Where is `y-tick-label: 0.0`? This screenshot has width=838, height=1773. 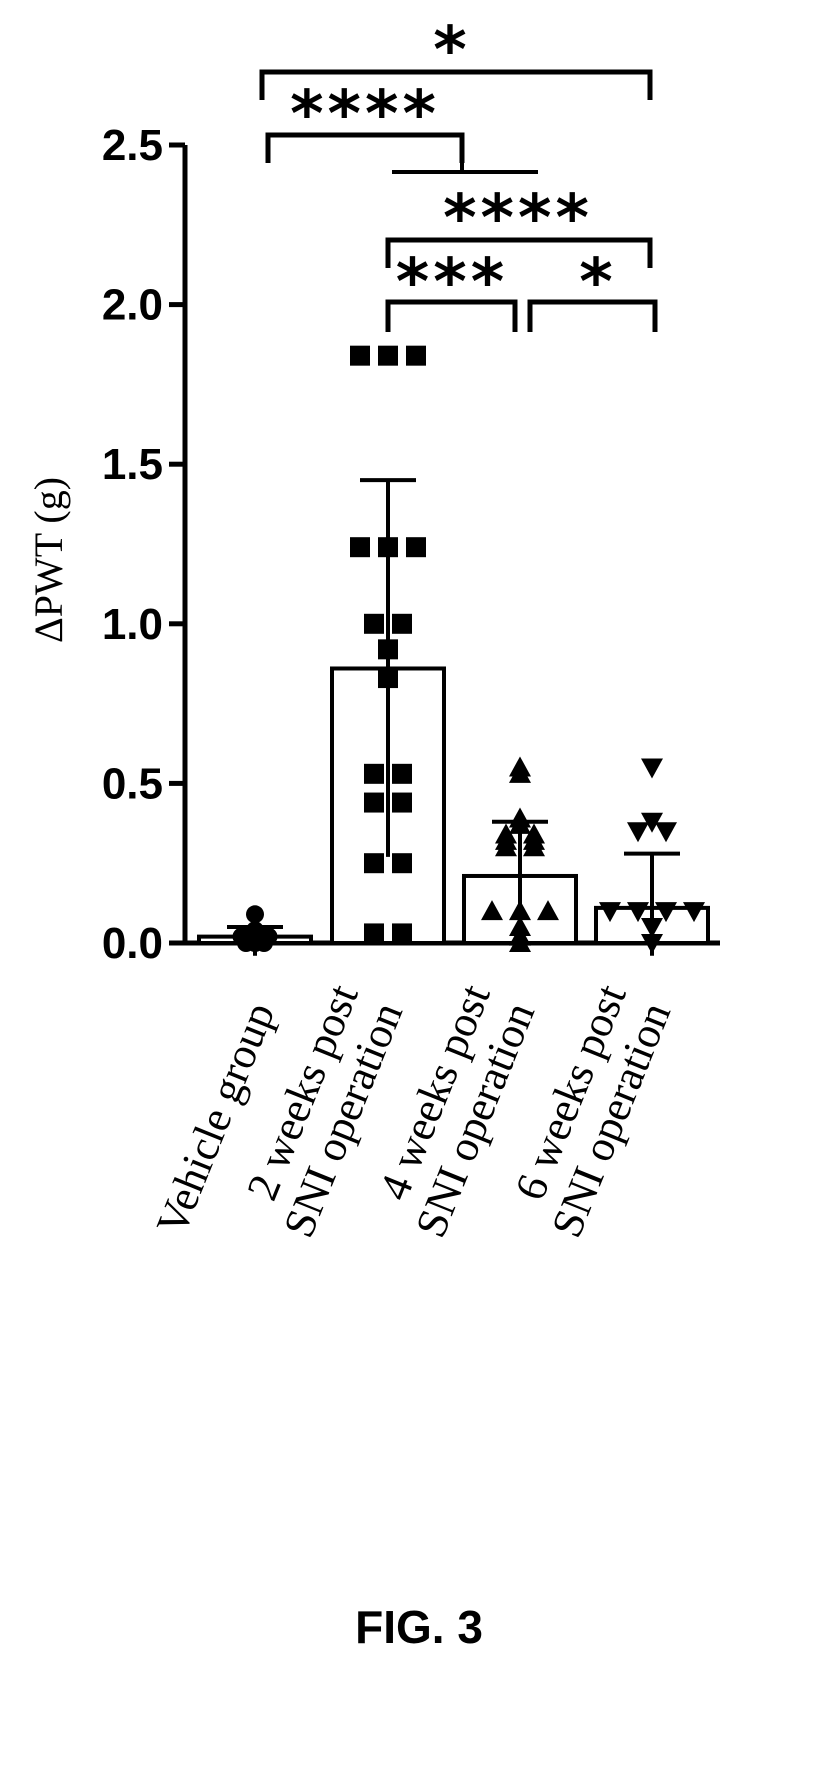
y-tick-label: 0.0 is located at coordinates (132, 943).